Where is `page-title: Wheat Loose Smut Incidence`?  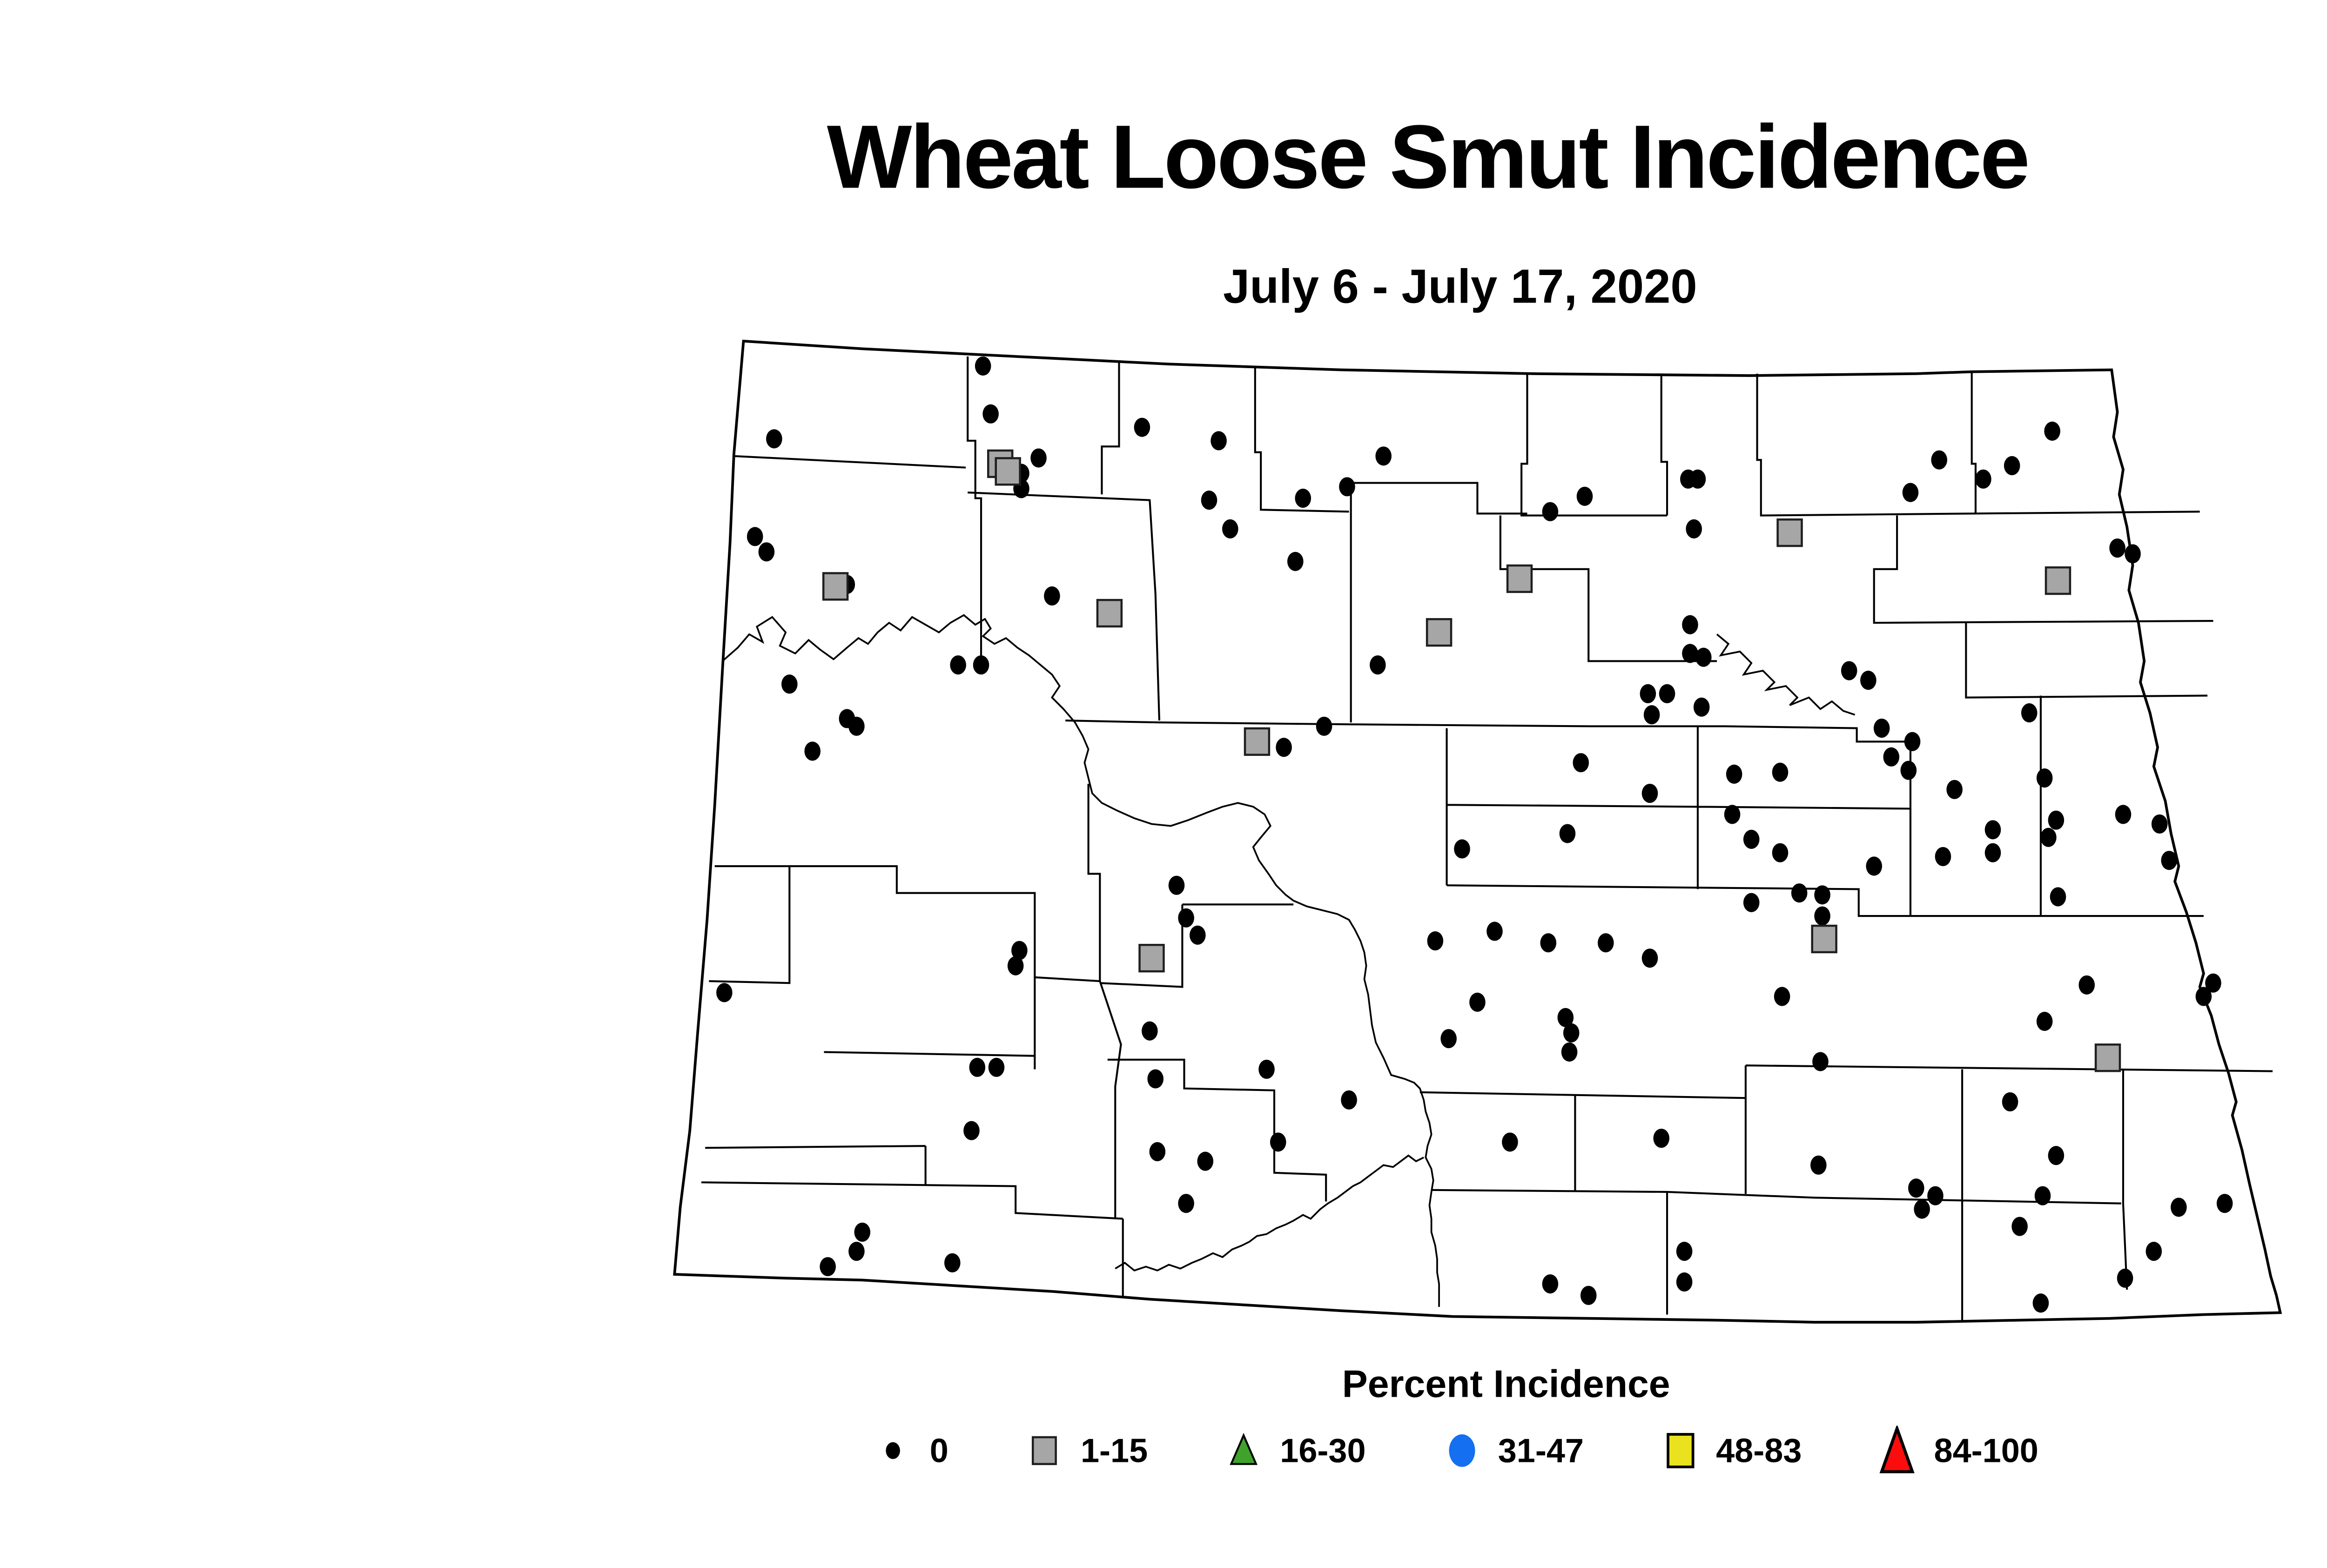 page-title: Wheat Loose Smut Incidence is located at coordinates (1428, 156).